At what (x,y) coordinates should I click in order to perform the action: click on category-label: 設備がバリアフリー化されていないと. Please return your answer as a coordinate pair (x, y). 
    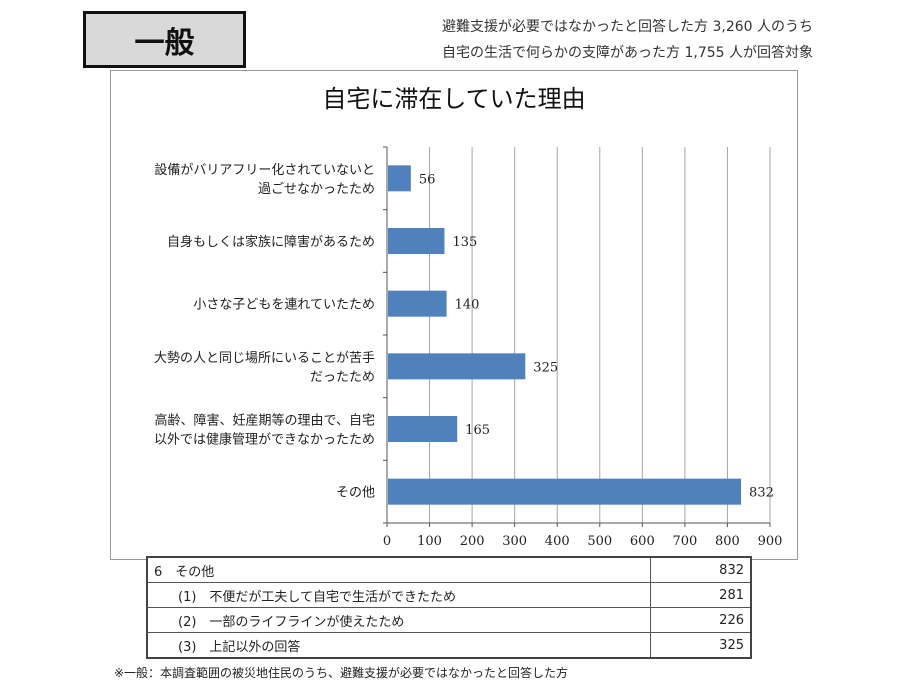
    Looking at the image, I should click on (264, 170).